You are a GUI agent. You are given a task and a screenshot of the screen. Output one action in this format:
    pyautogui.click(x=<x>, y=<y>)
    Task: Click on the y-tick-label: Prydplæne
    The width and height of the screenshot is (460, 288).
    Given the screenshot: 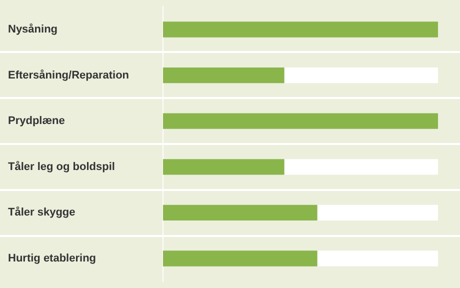 What is the action you would take?
    pyautogui.click(x=36, y=121)
    